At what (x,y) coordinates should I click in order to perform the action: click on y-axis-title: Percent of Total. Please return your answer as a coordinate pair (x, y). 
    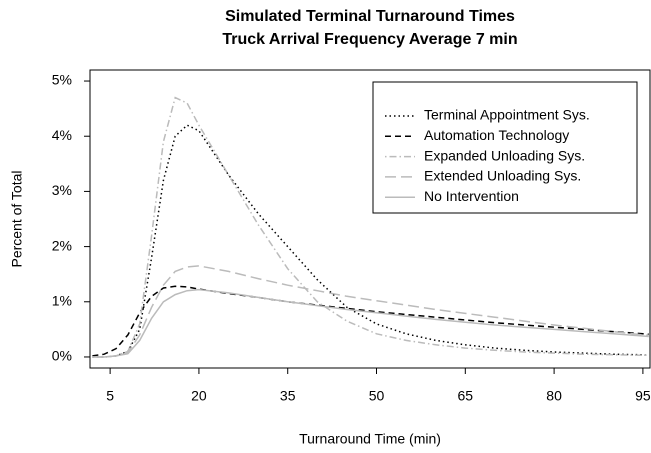
    Looking at the image, I should click on (17, 218).